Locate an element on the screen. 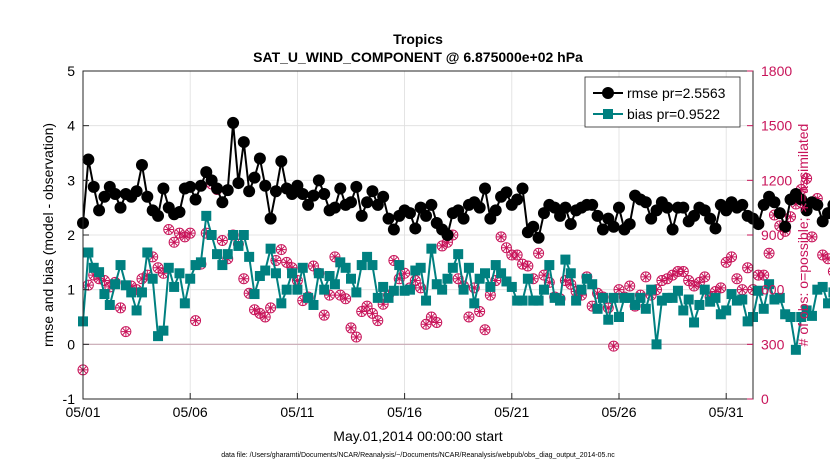 The image size is (830, 470). legend-bias-label: bias pr=0.9522 is located at coordinates (673, 114).